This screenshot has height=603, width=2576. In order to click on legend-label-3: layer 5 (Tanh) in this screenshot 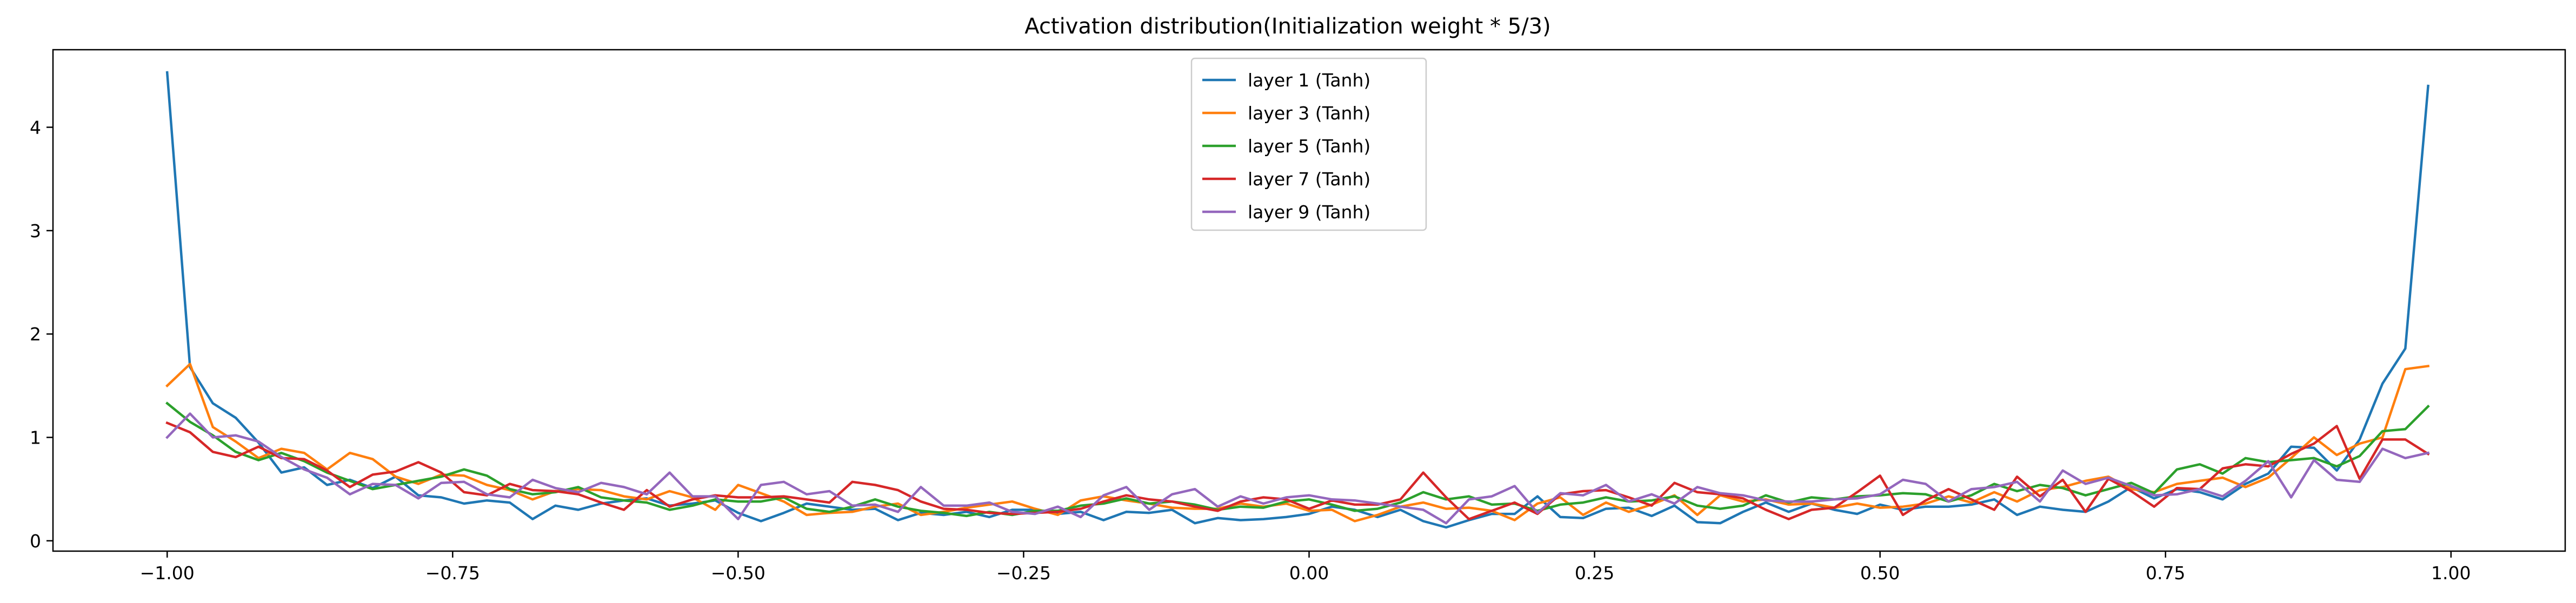, I will do `click(1309, 146)`.